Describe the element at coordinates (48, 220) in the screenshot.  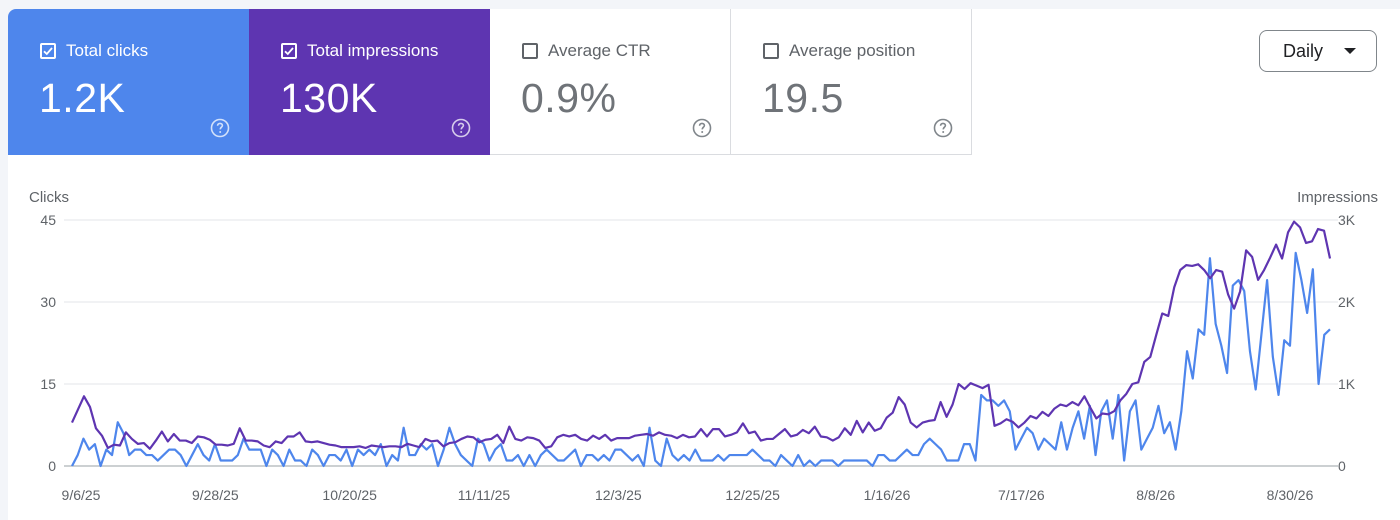
I see `left-tick-label: 45` at that location.